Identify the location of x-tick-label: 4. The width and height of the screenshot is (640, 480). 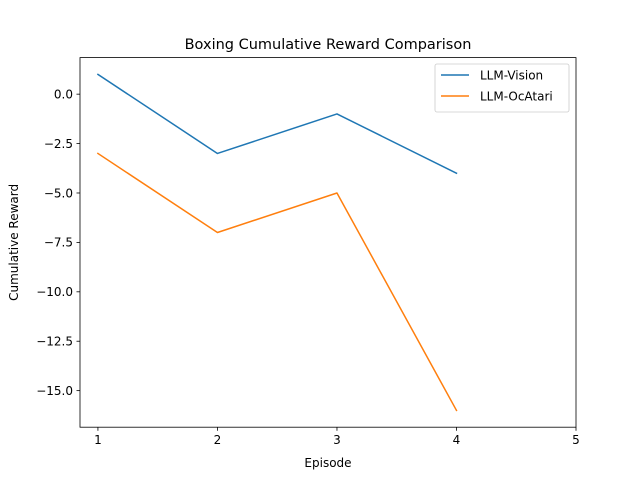
(457, 440).